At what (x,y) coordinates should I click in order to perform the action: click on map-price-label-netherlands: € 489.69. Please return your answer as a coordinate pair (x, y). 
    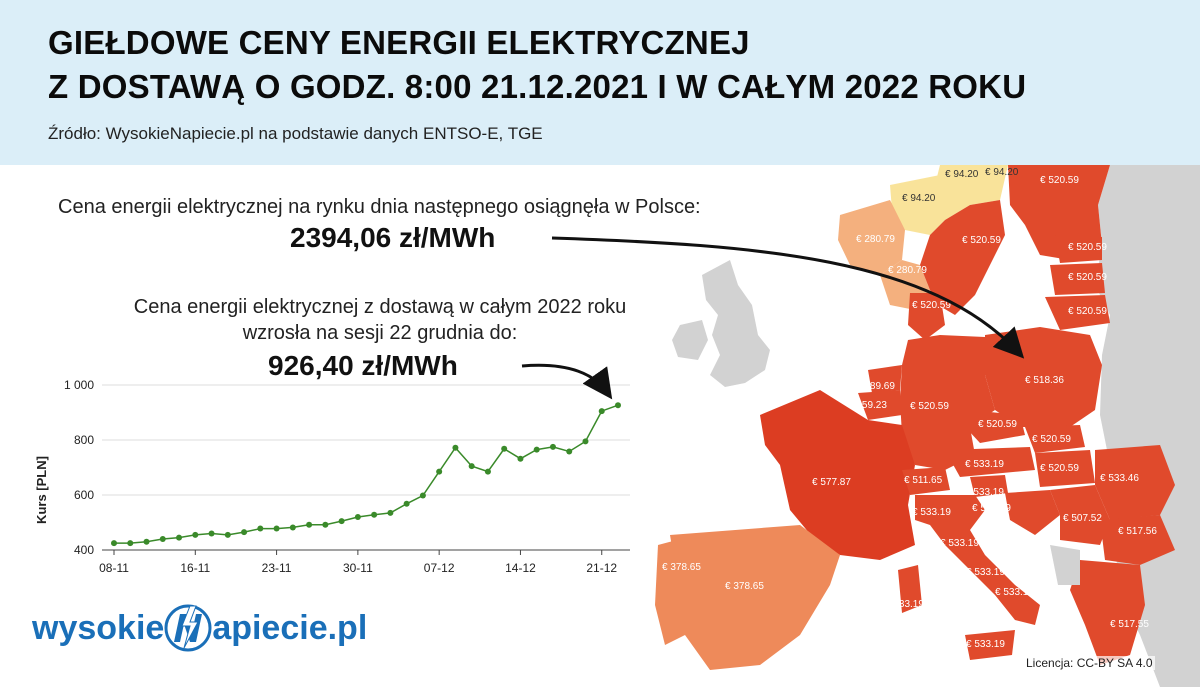
    Looking at the image, I should click on (875, 386).